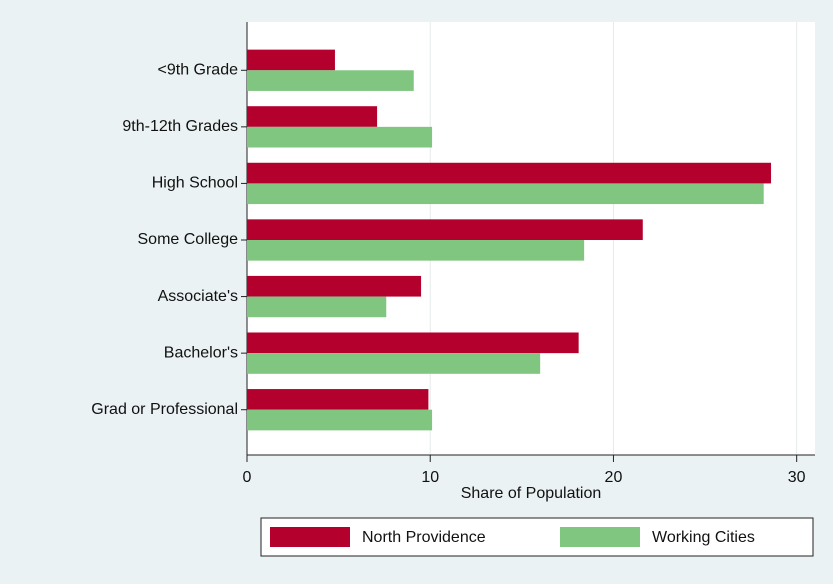  What do you see at coordinates (614, 477) in the screenshot?
I see `x-tick-label: 20` at bounding box center [614, 477].